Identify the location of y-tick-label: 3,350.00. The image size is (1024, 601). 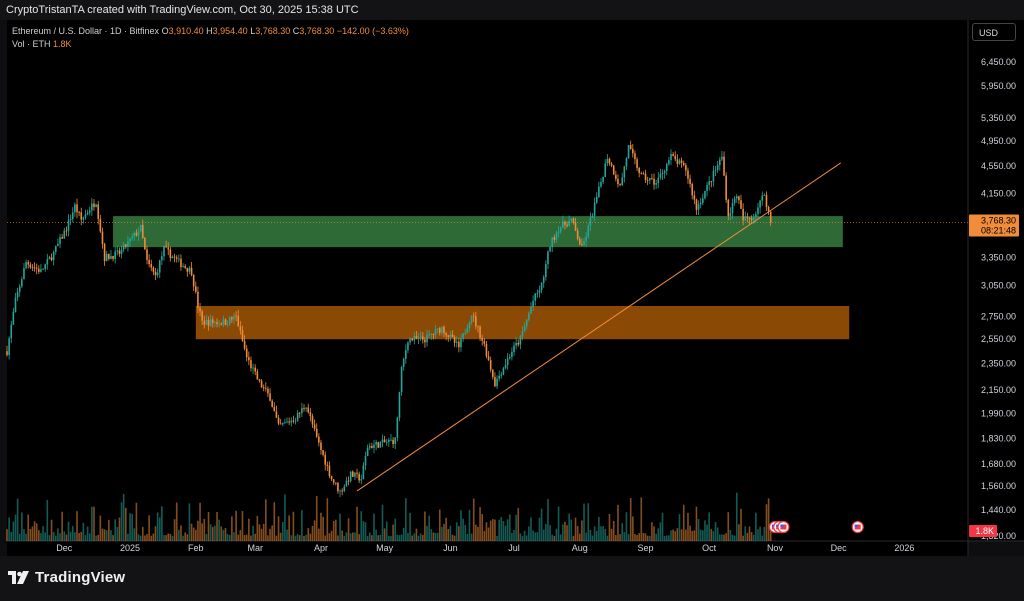
(998, 258).